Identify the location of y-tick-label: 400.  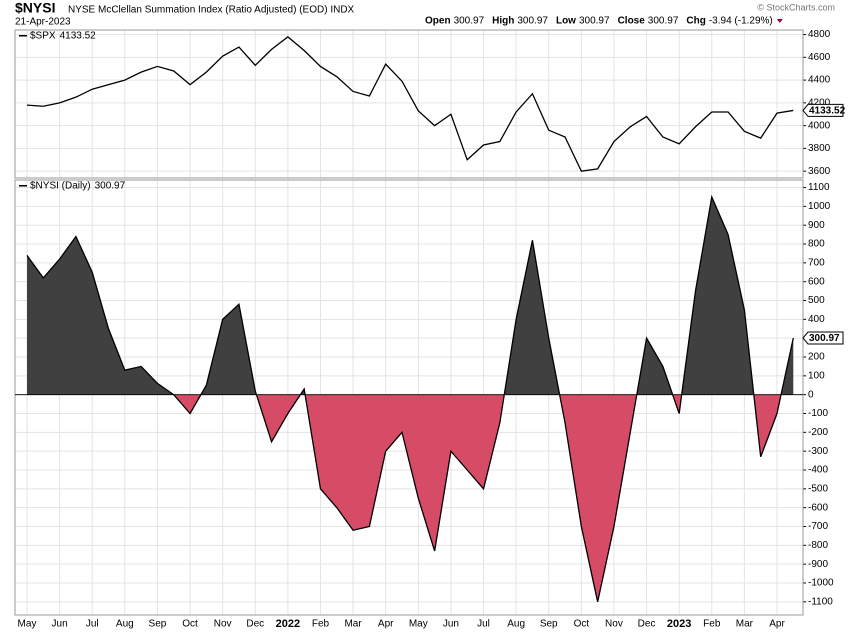
(816, 319).